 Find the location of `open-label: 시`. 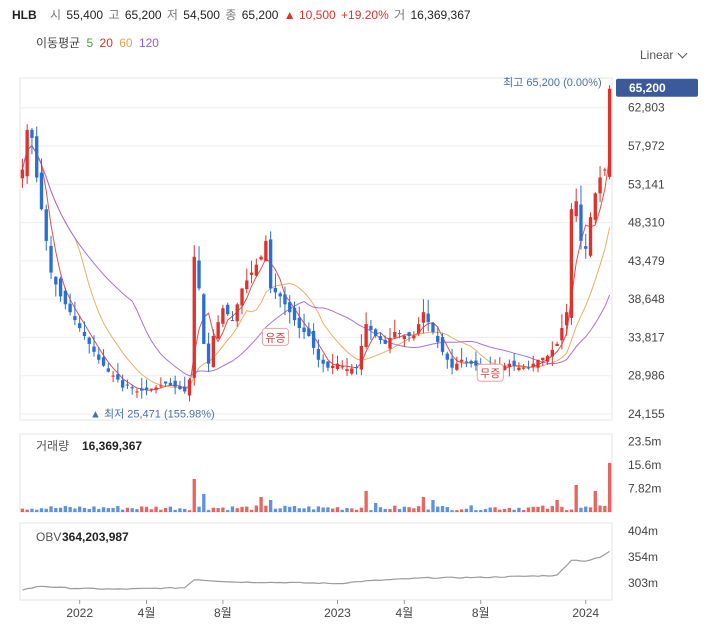

open-label: 시 is located at coordinates (56, 15).